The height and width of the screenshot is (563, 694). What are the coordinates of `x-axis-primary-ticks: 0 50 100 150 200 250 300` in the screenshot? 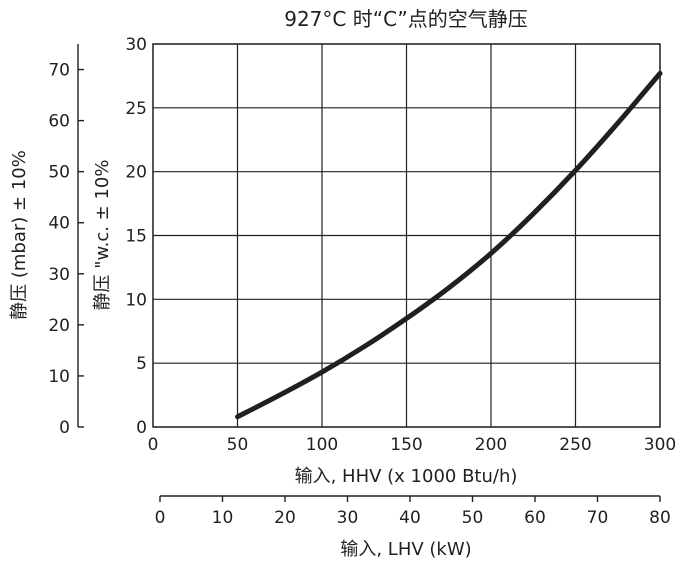 It's located at (412, 445).